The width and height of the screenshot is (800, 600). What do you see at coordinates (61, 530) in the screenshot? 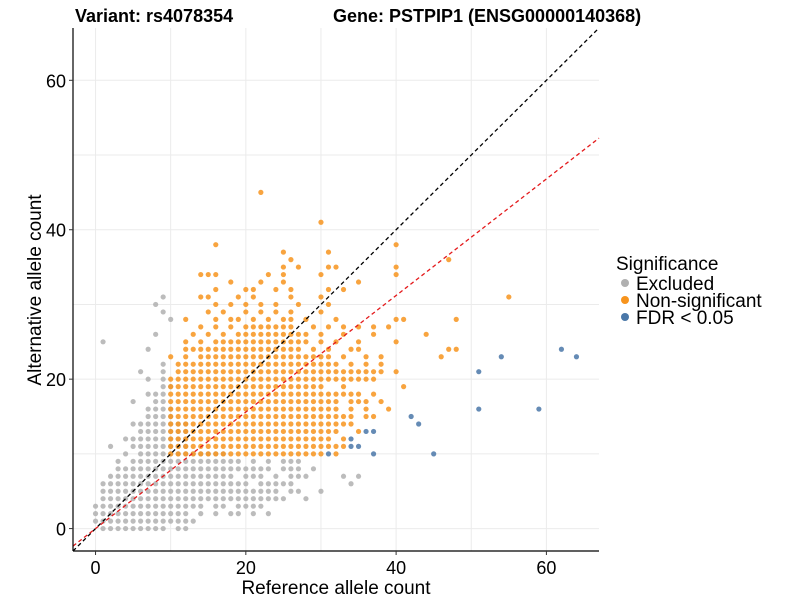
I see `y-tick-label: 0` at bounding box center [61, 530].